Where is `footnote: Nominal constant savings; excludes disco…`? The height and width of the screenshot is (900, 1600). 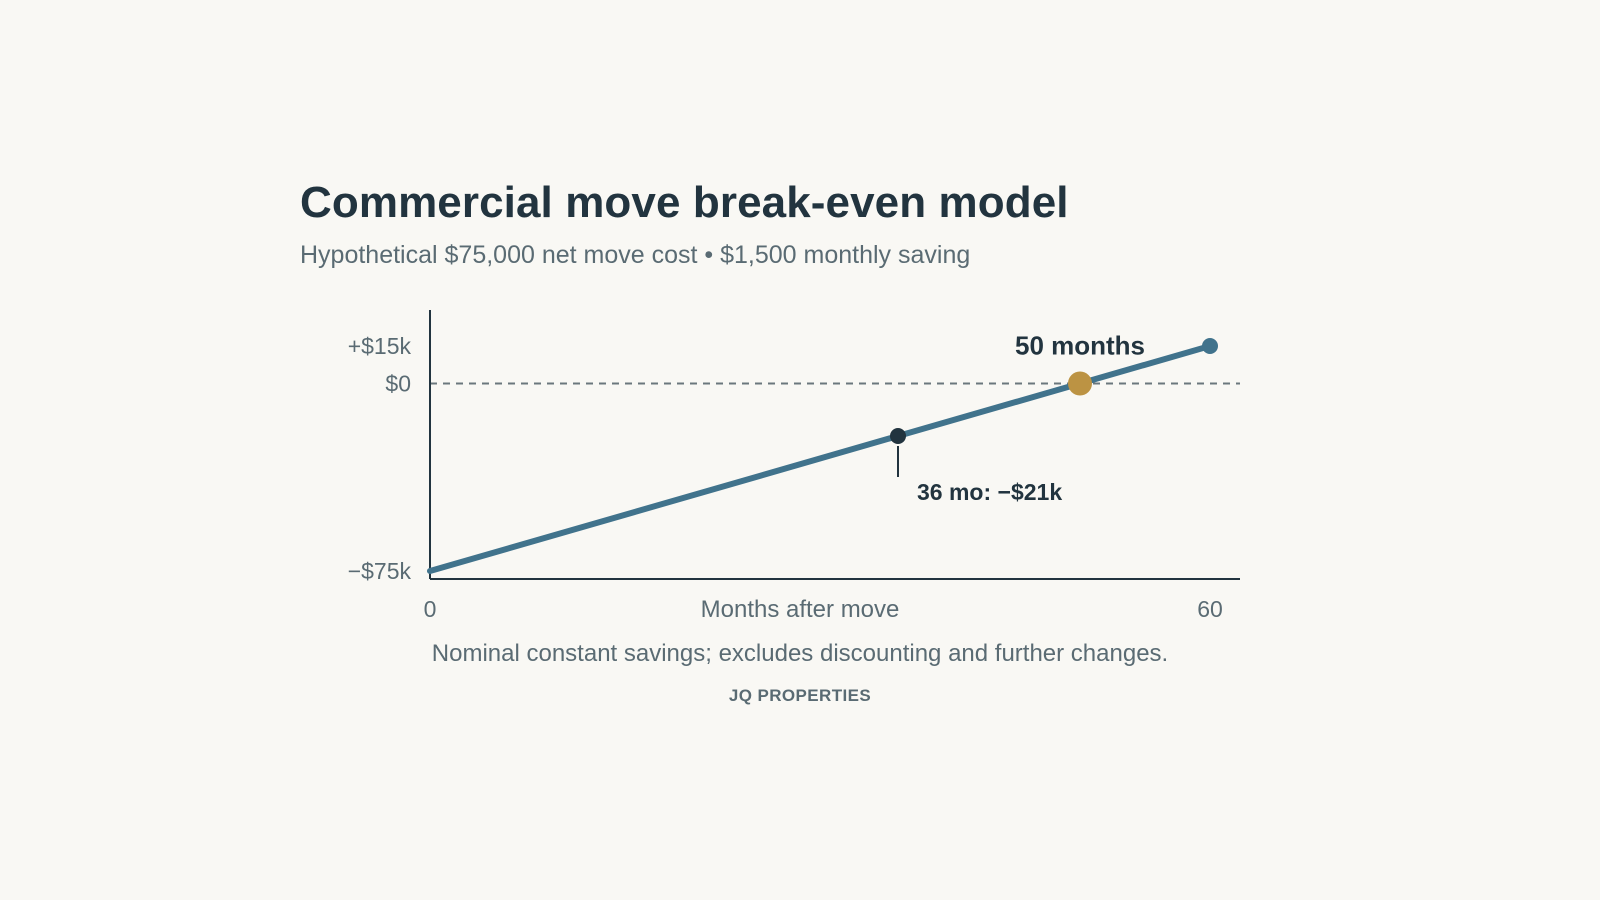
footnote: Nominal constant savings; excludes disco… is located at coordinates (800, 653).